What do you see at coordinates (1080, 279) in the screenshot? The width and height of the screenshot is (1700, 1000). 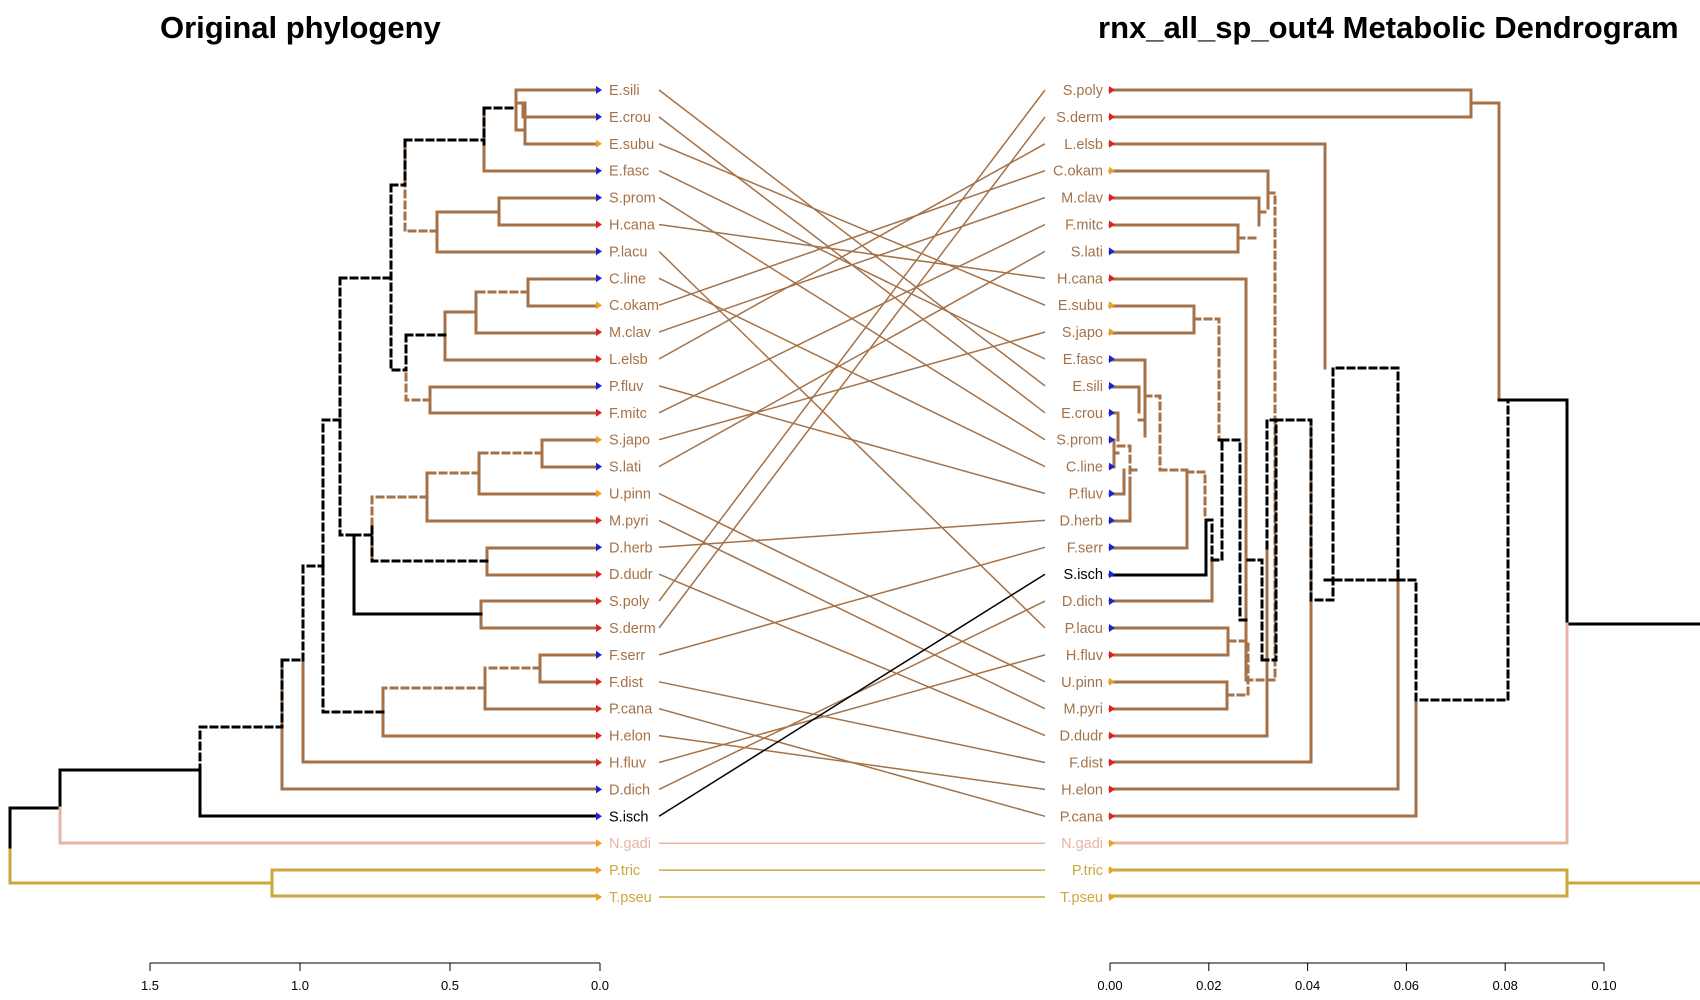 I see `right-taxon-label: H.cana` at bounding box center [1080, 279].